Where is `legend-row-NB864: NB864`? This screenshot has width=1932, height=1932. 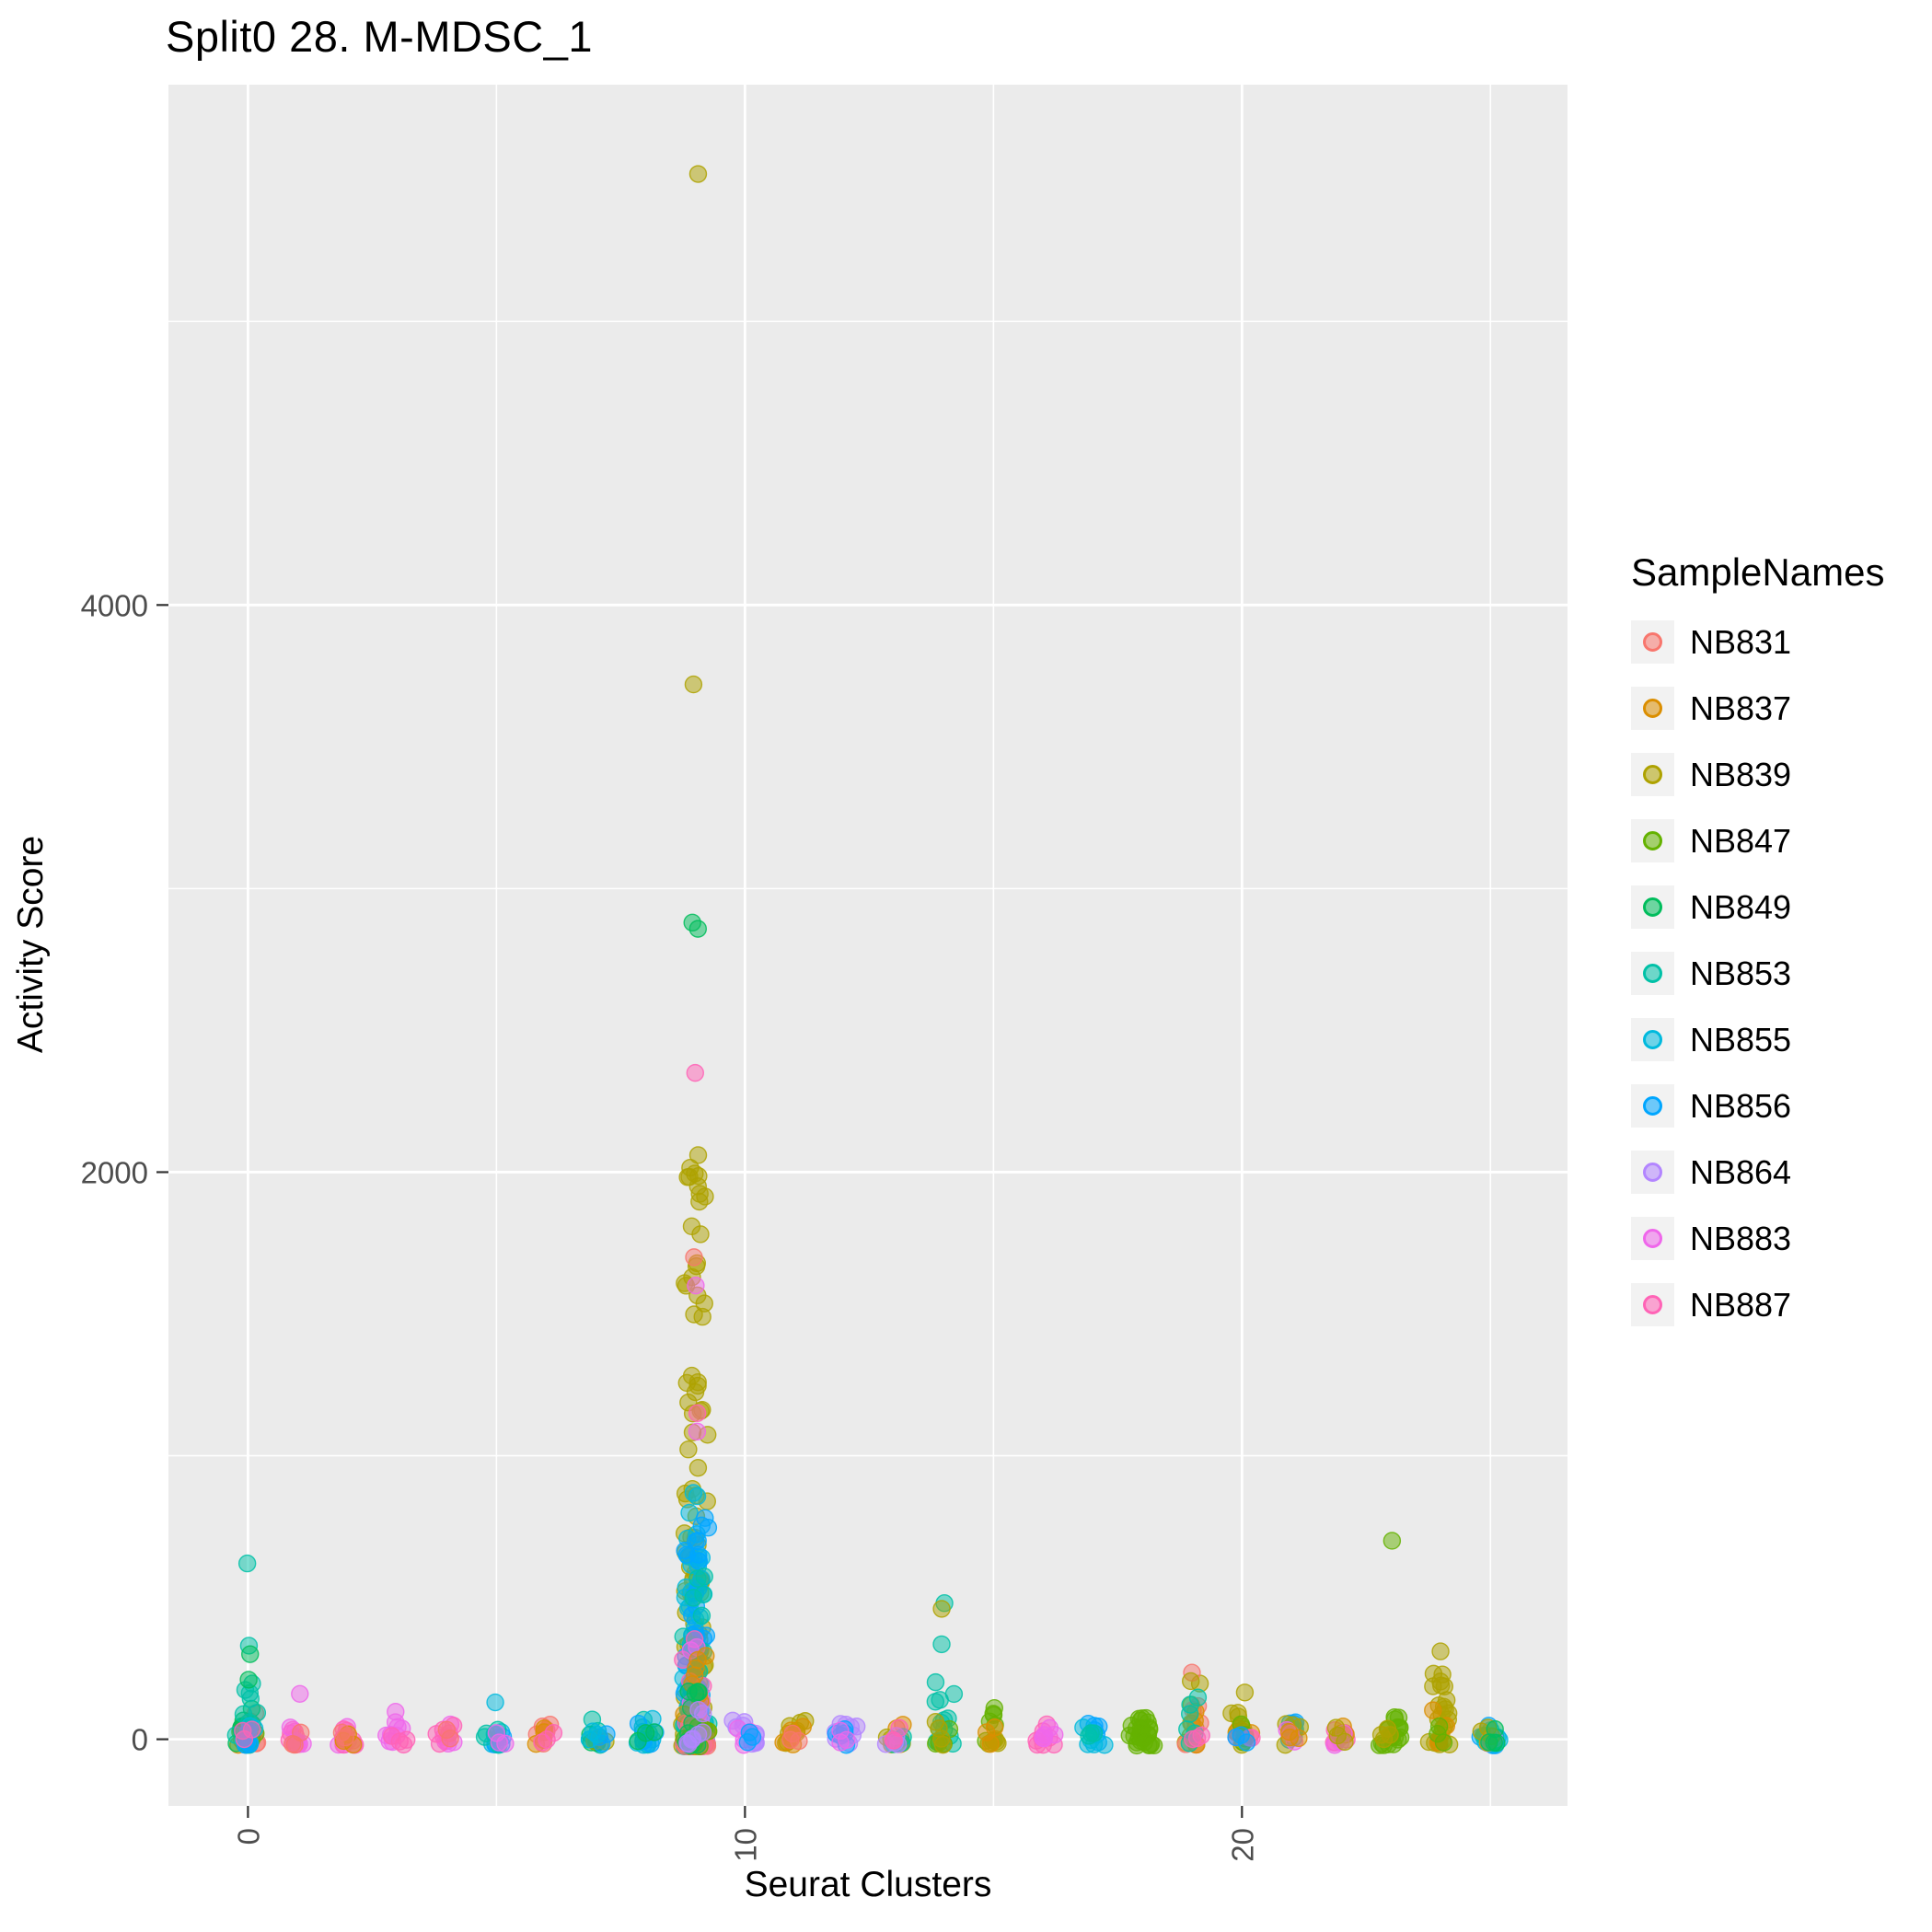
legend-row-NB864: NB864 is located at coordinates (1758, 1172).